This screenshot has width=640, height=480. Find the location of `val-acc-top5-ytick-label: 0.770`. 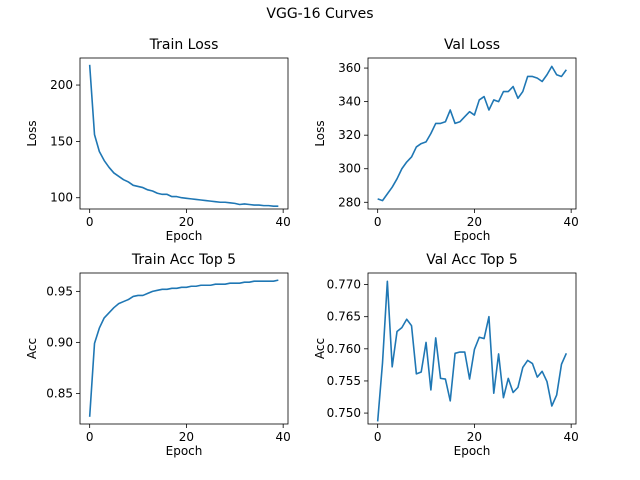

val-acc-top5-ytick-label: 0.770 is located at coordinates (344, 285).